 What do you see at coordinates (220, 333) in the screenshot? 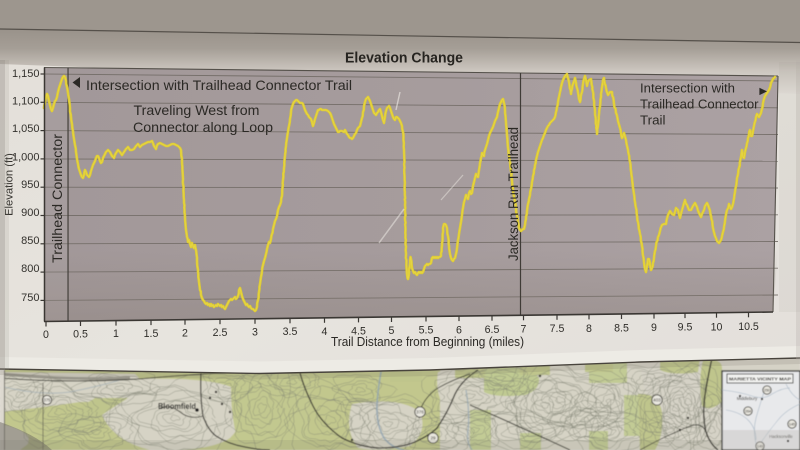
I see `svg-text: 2.5` at bounding box center [220, 333].